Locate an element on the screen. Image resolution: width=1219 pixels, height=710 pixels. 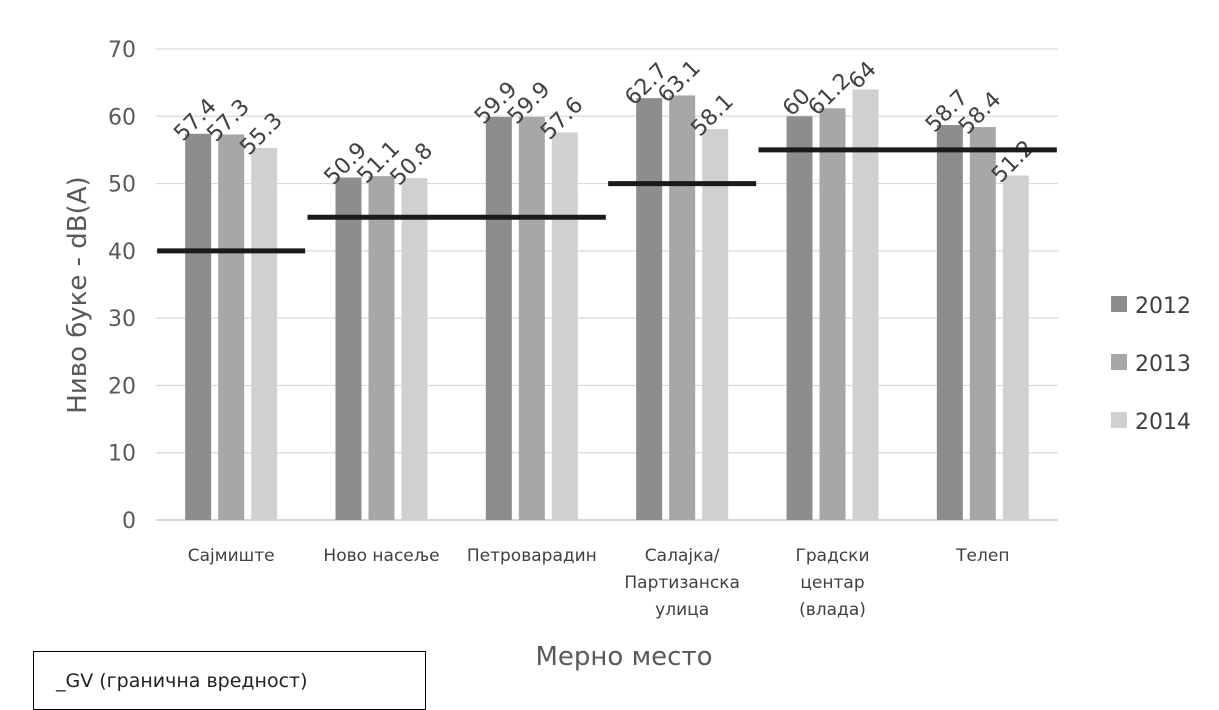
x-tick-label: Петроварадин is located at coordinates (532, 556).